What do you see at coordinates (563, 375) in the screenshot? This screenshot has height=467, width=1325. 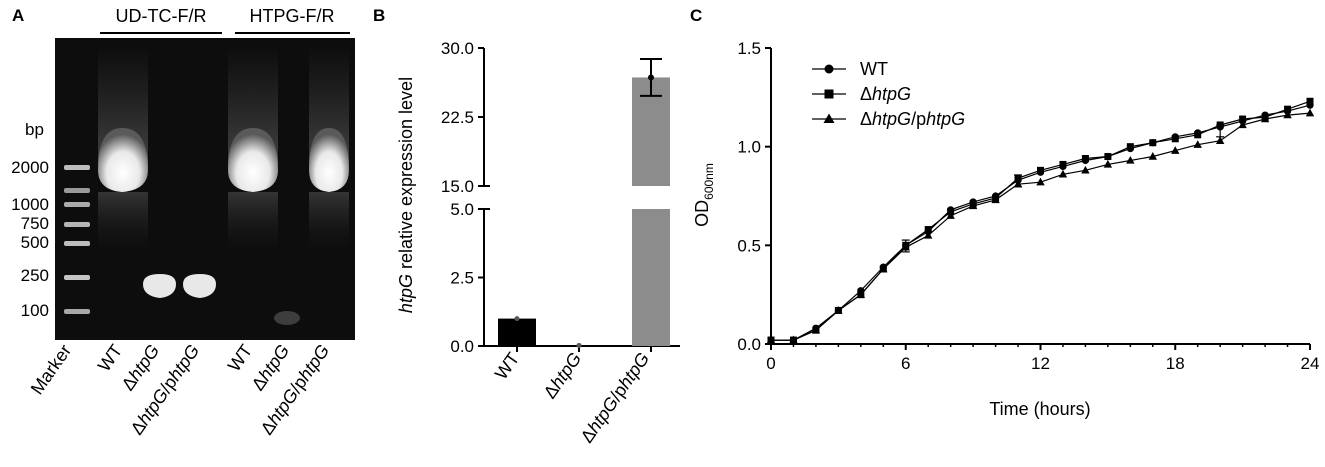 I see `bar-category-label-dhtpg: ΔhtpG` at bounding box center [563, 375].